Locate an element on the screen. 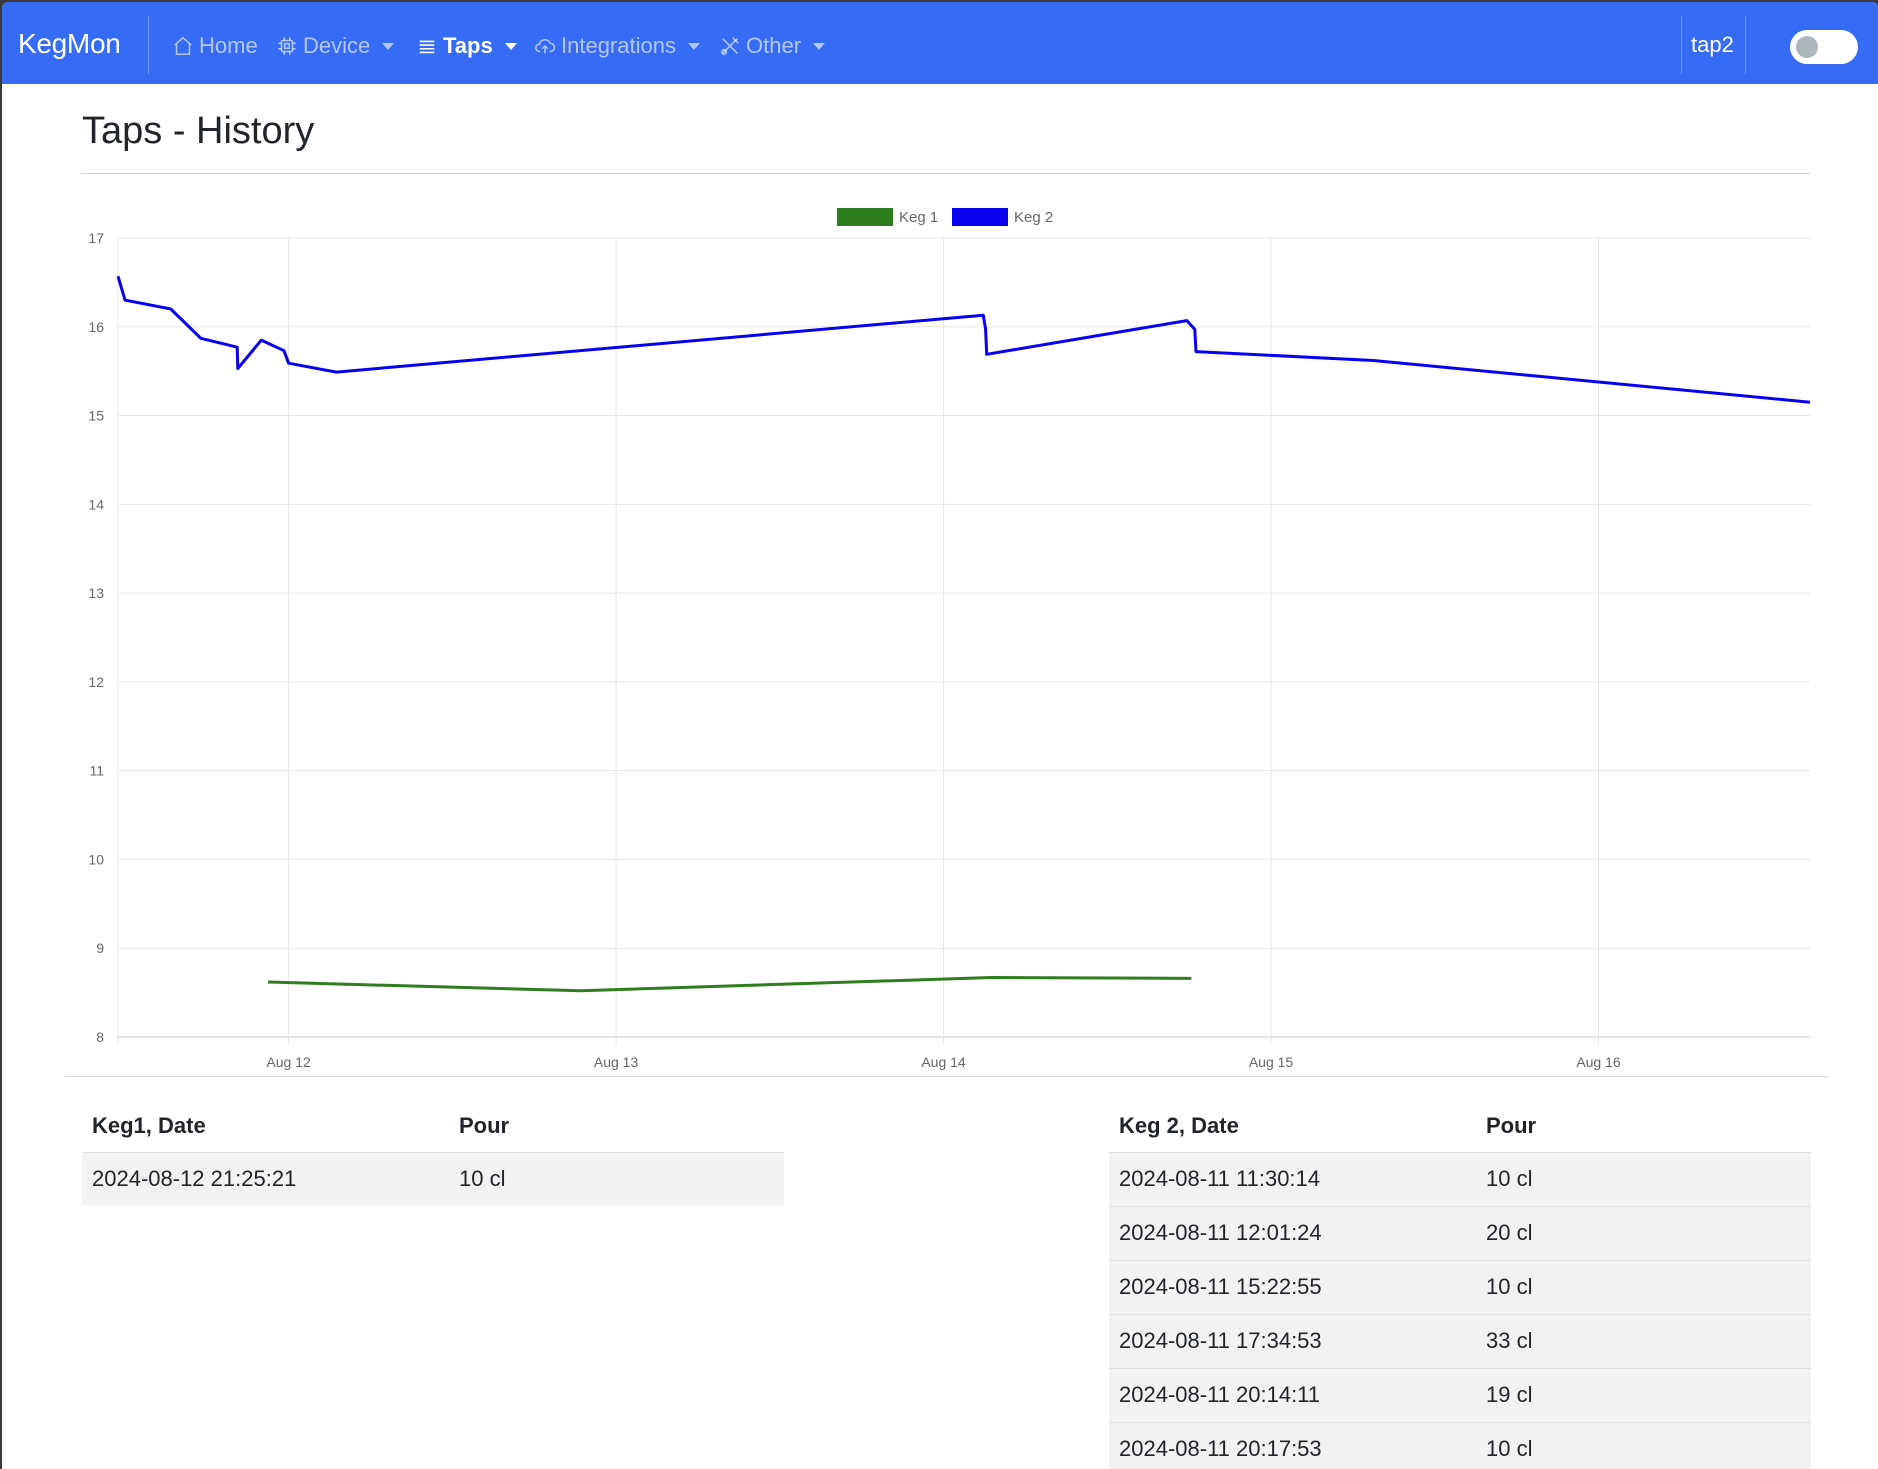  title-divider is located at coordinates (946, 173).